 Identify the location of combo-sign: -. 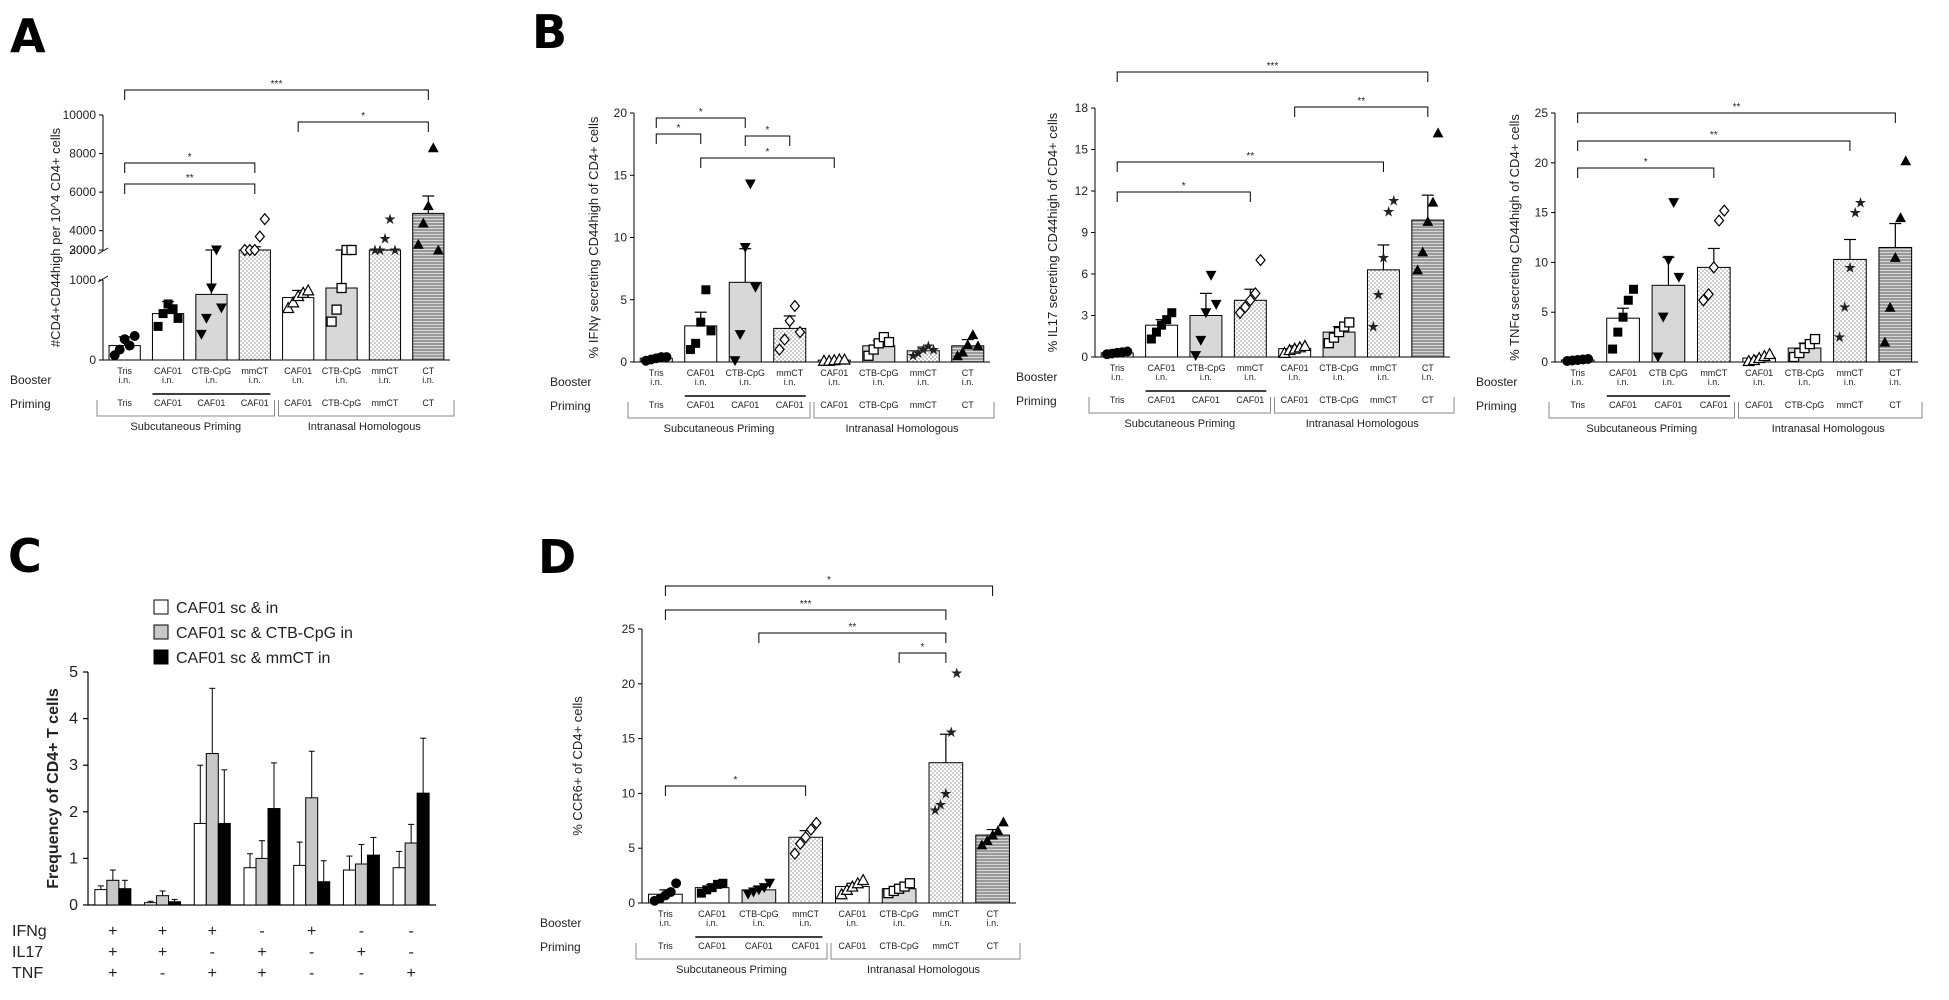
(212, 952).